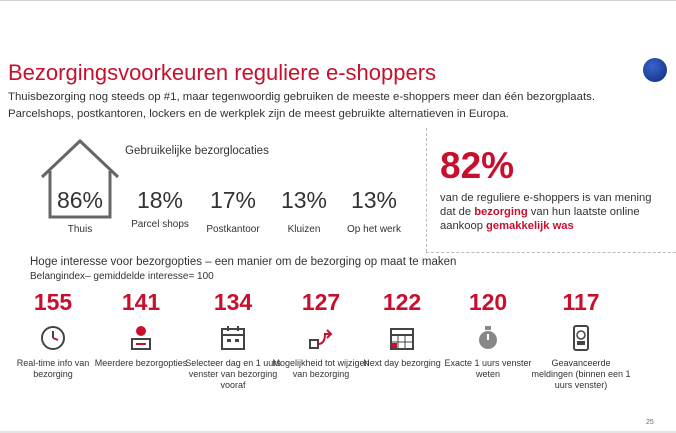  I want to click on locations-title: Gebruikelijke bezorglocaties, so click(197, 151).